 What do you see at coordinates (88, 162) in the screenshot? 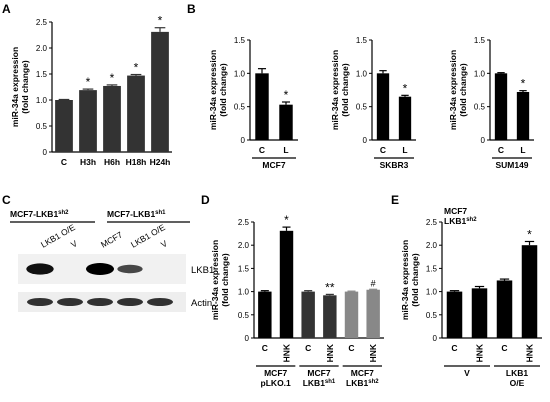
I see `category-label: H3h` at bounding box center [88, 162].